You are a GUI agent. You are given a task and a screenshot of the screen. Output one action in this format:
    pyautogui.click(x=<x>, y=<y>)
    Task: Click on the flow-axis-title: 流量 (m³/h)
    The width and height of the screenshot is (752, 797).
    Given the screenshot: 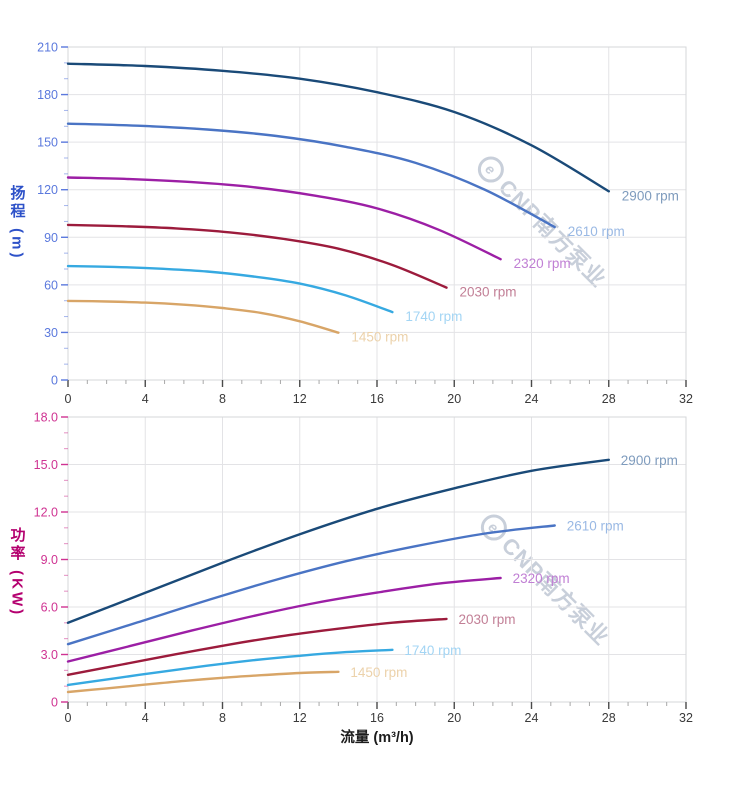 What is the action you would take?
    pyautogui.click(x=377, y=738)
    